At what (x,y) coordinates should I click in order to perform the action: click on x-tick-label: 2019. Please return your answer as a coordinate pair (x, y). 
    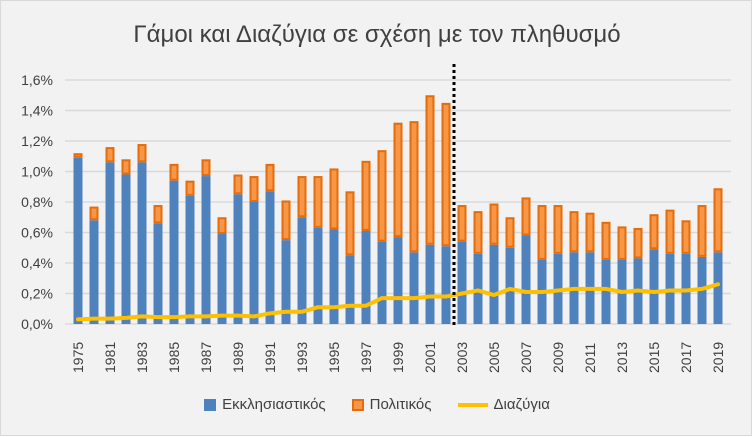
    Looking at the image, I should click on (718, 357).